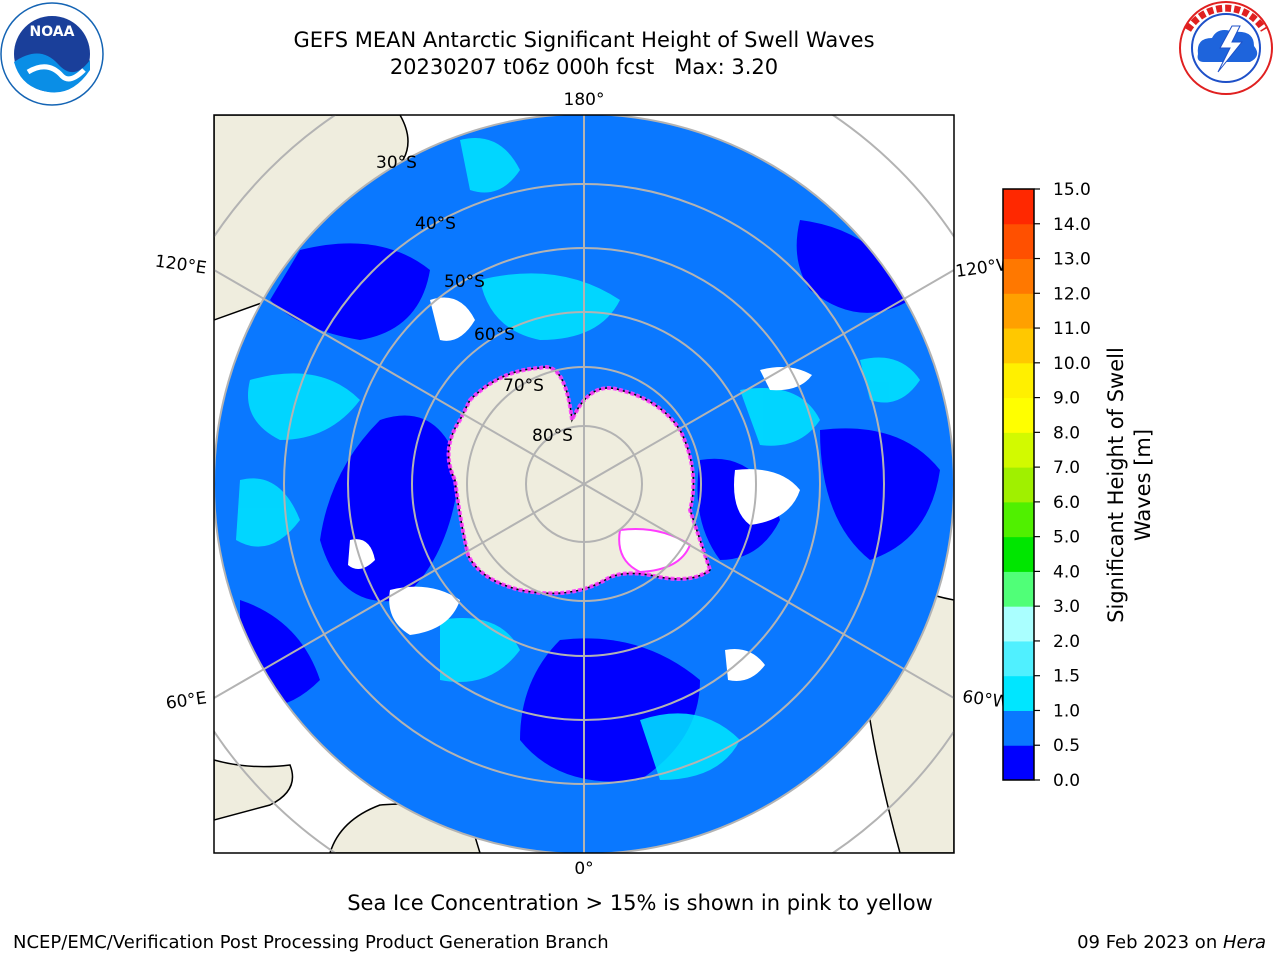 The height and width of the screenshot is (960, 1280). What do you see at coordinates (1072, 364) in the screenshot?
I see `colorbar-tick-label: 10.0` at bounding box center [1072, 364].